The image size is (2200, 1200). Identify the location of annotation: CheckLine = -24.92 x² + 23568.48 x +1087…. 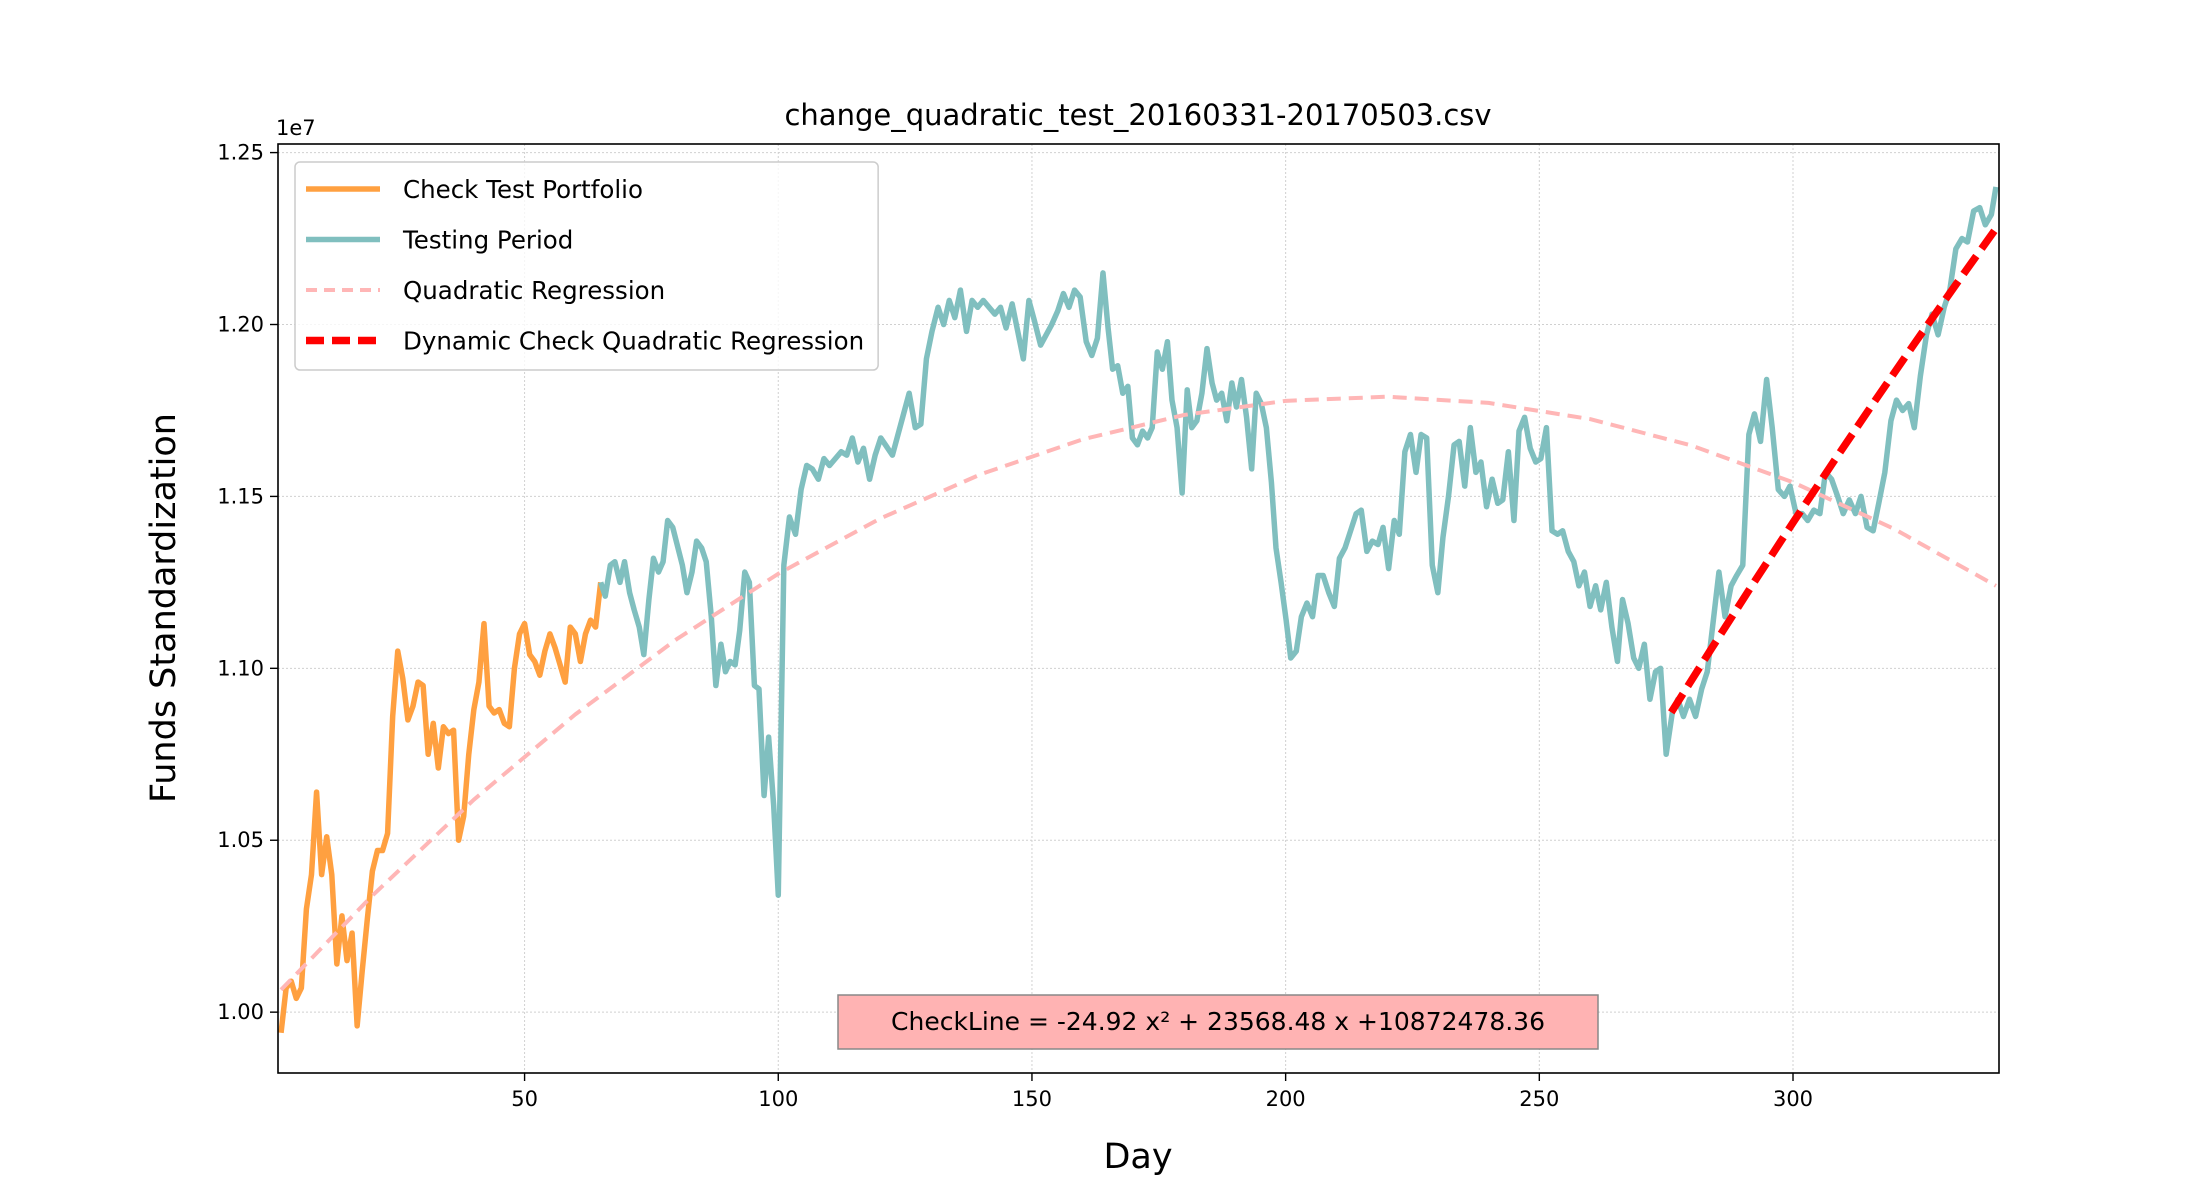
(1218, 1021).